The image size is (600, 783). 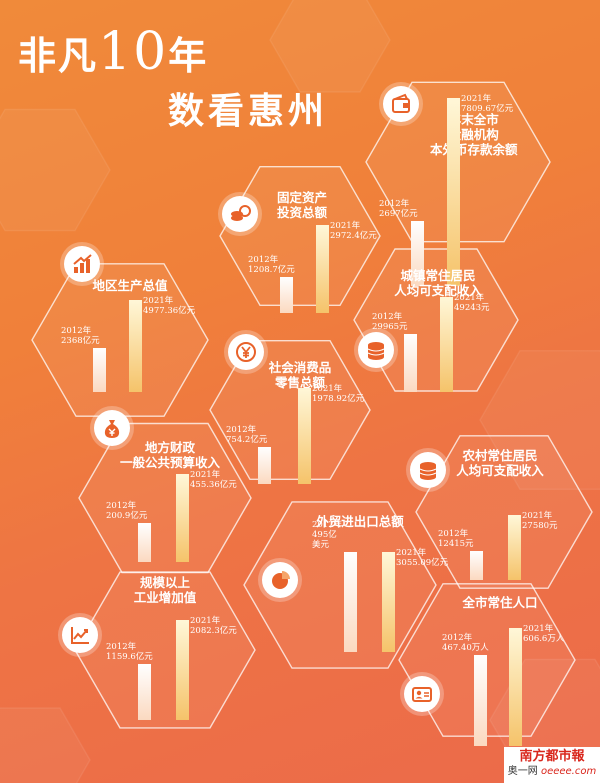 What do you see at coordinates (169, 462) in the screenshot?
I see `panel-title-line: 一般公共预算收入` at bounding box center [169, 462].